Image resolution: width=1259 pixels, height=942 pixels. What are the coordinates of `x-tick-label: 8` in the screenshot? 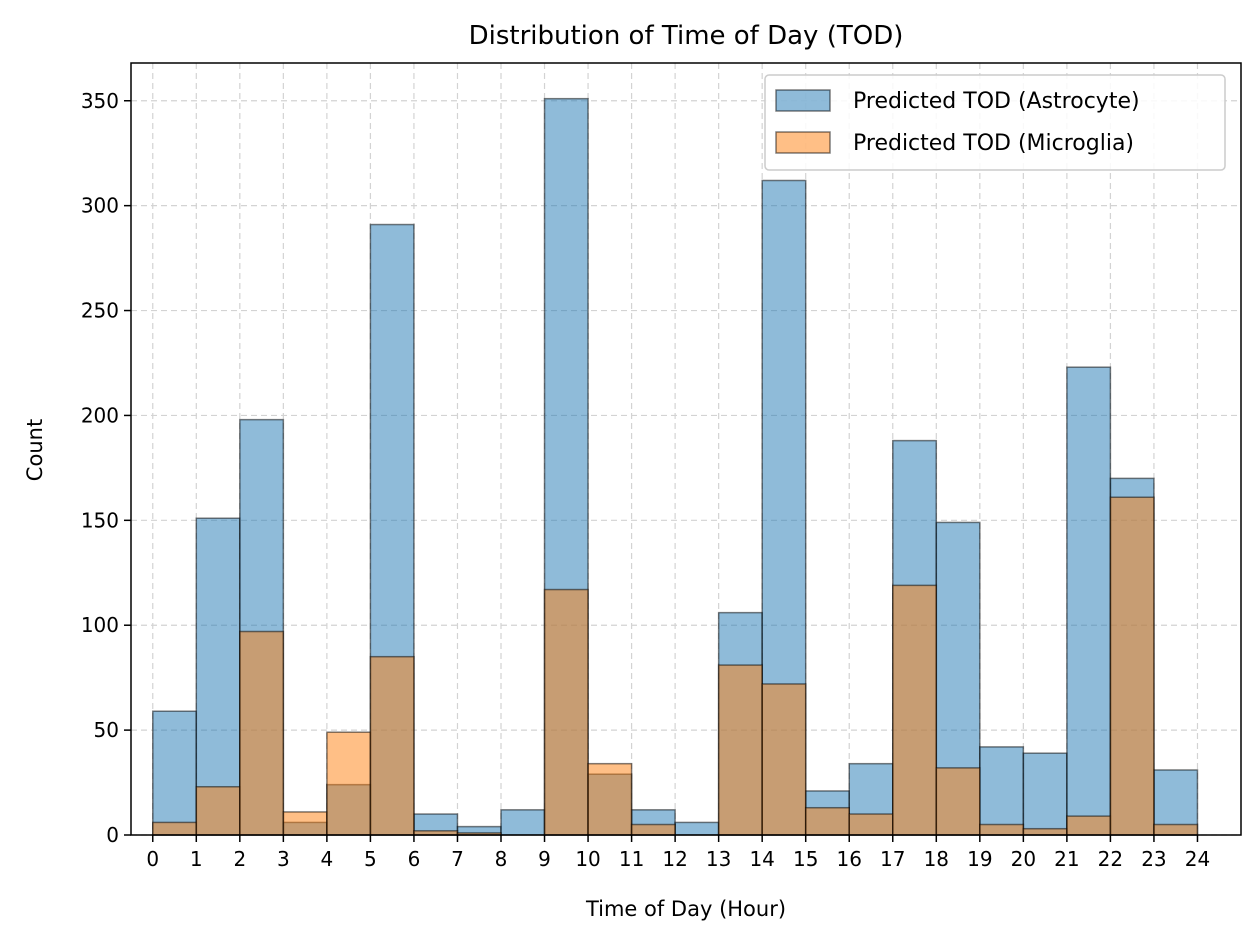 It's located at (501, 859).